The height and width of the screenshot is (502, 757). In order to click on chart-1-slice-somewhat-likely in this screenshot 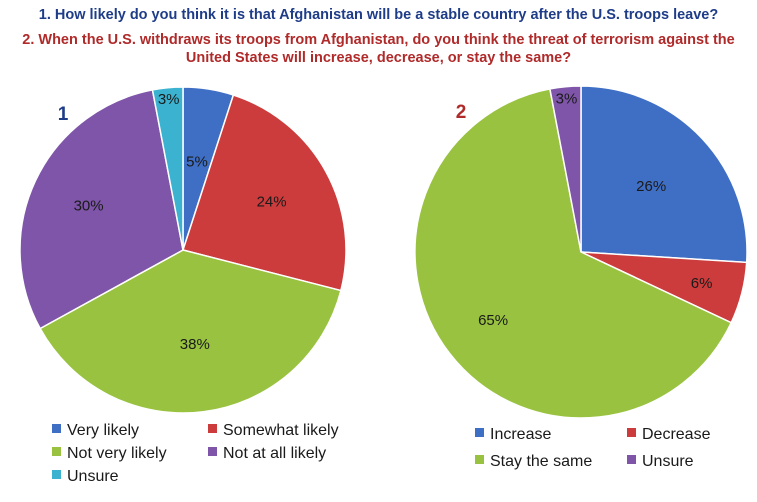, I will do `click(264, 193)`.